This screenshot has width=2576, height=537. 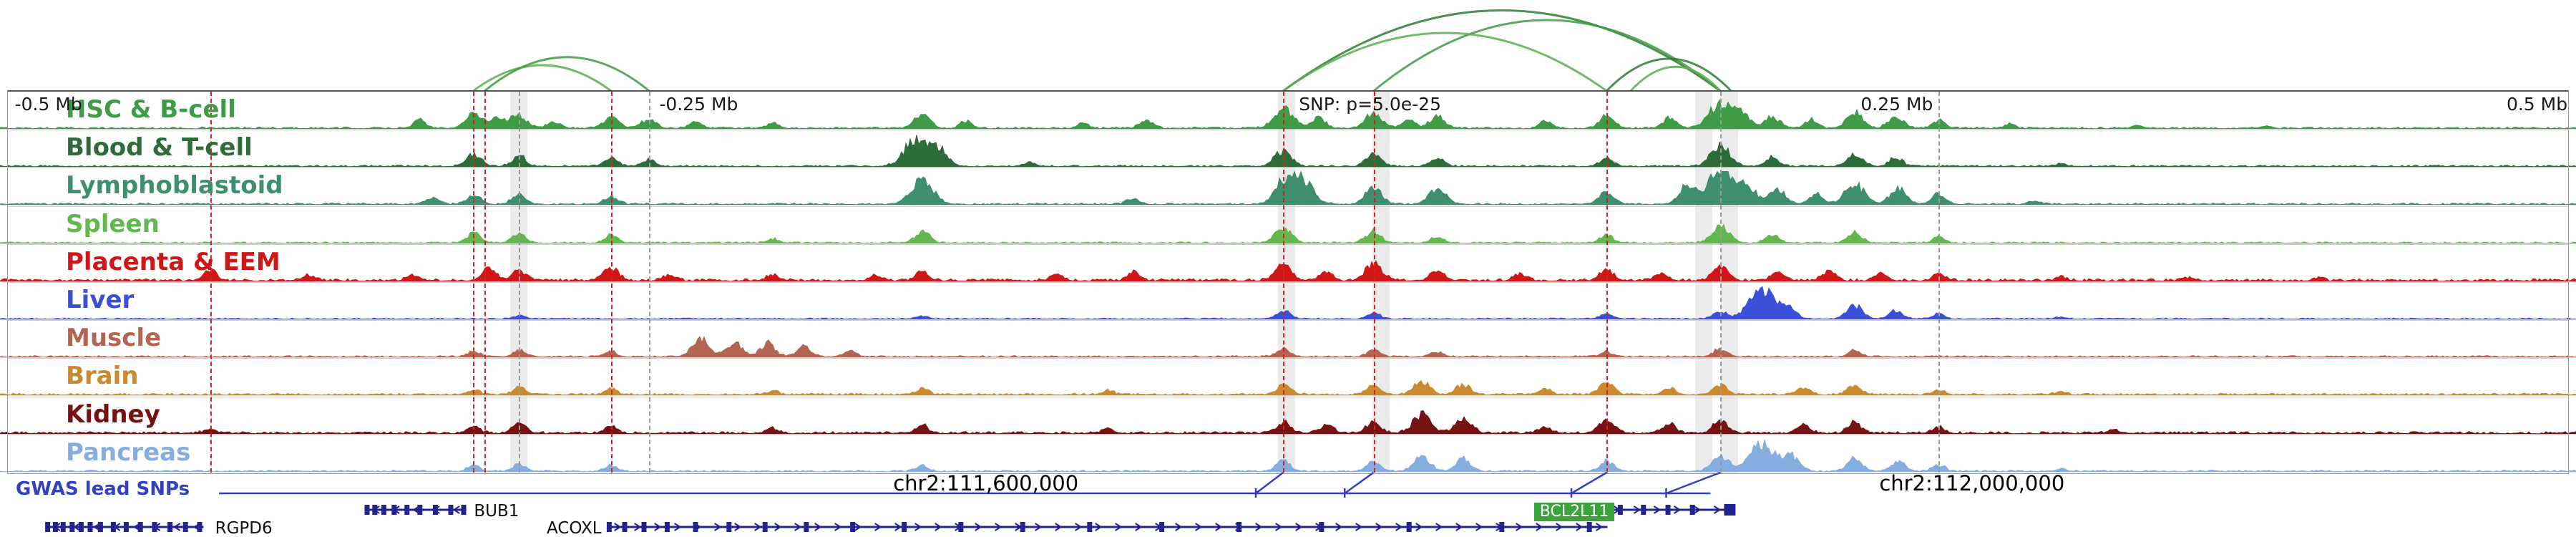 What do you see at coordinates (1370, 104) in the screenshot?
I see `snp-annotation: SNP: p=5.0e-25` at bounding box center [1370, 104].